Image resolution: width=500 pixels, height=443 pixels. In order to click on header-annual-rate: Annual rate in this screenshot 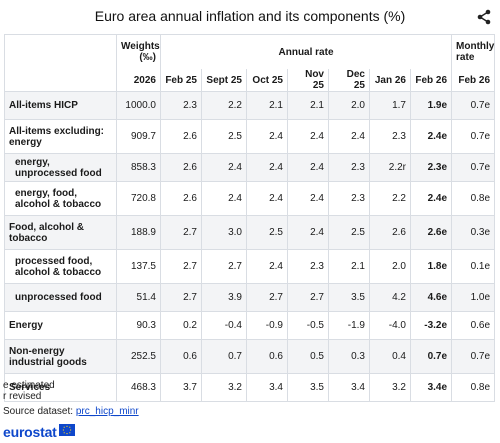, I will do `click(306, 51)`.